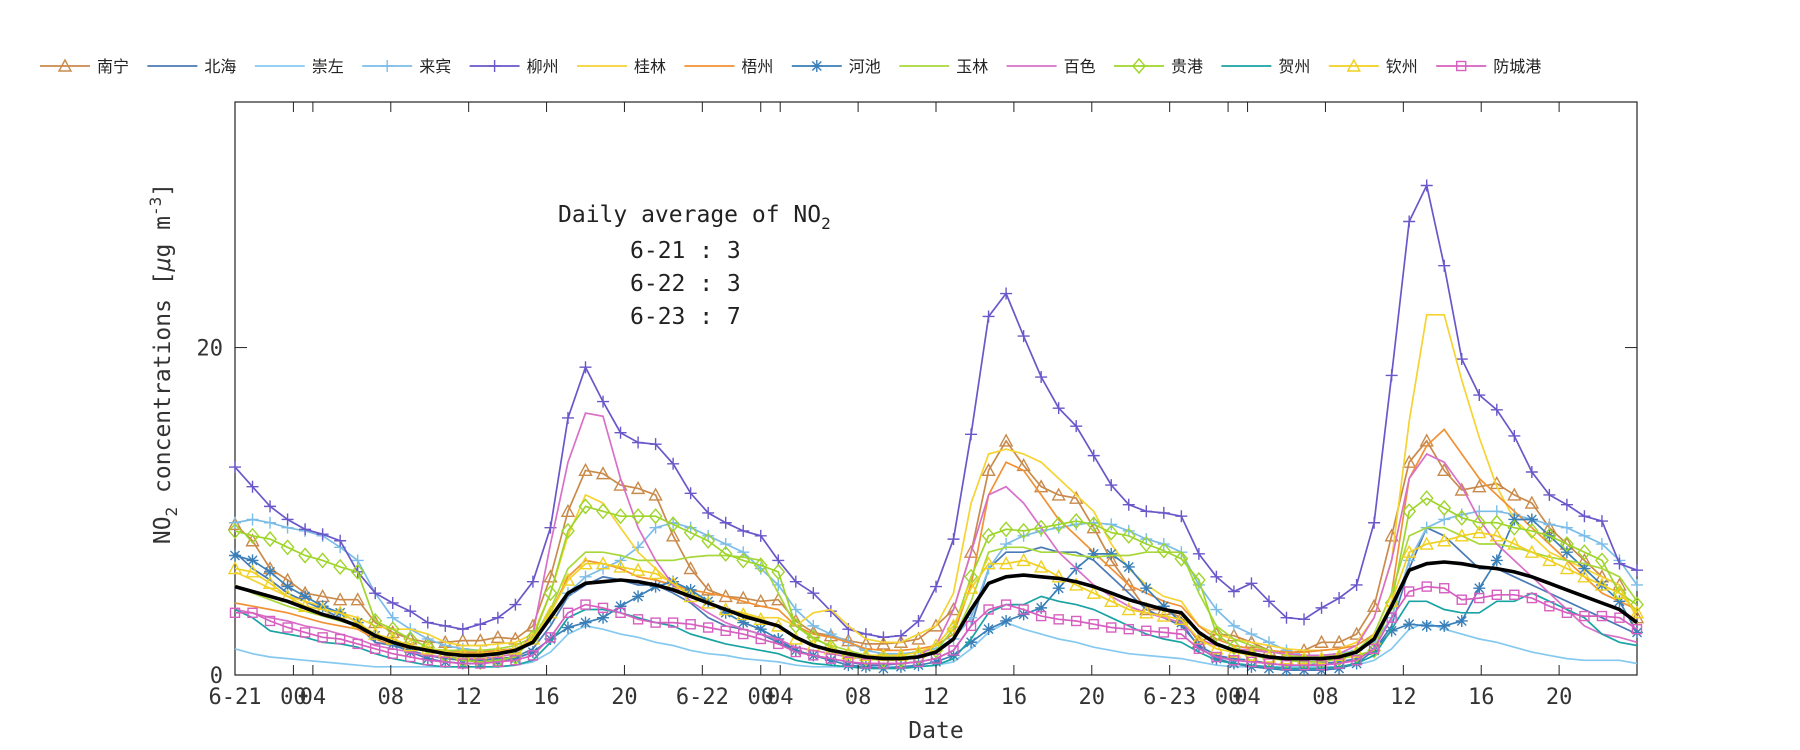  What do you see at coordinates (84, 66) in the screenshot?
I see `legend-item: 南宁` at bounding box center [84, 66].